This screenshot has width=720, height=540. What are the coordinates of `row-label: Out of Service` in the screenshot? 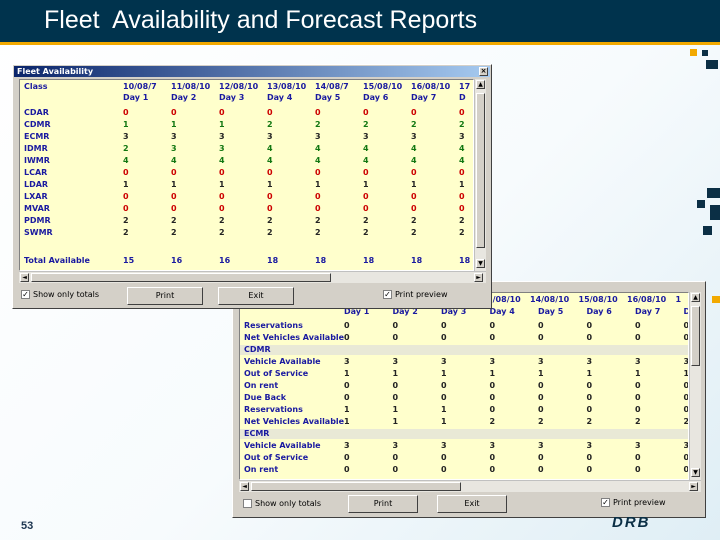 It's located at (276, 457).